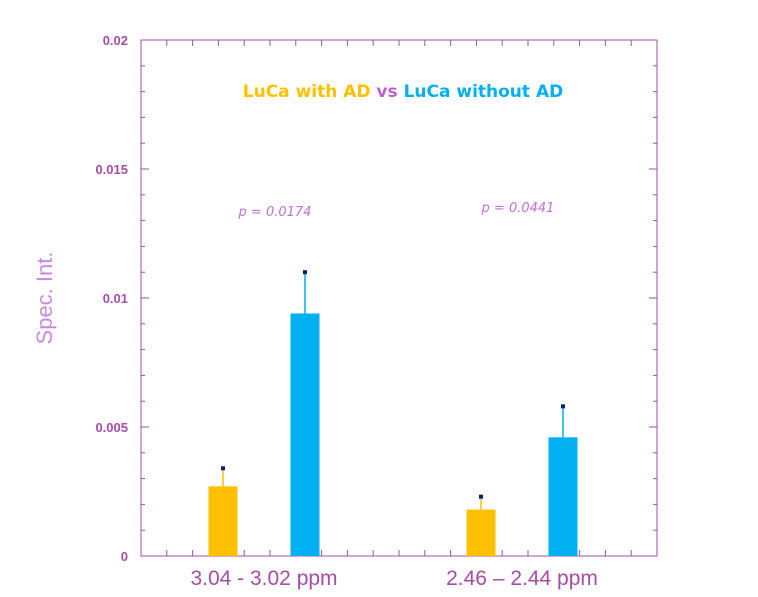  I want to click on legend-vs: vs, so click(387, 92).